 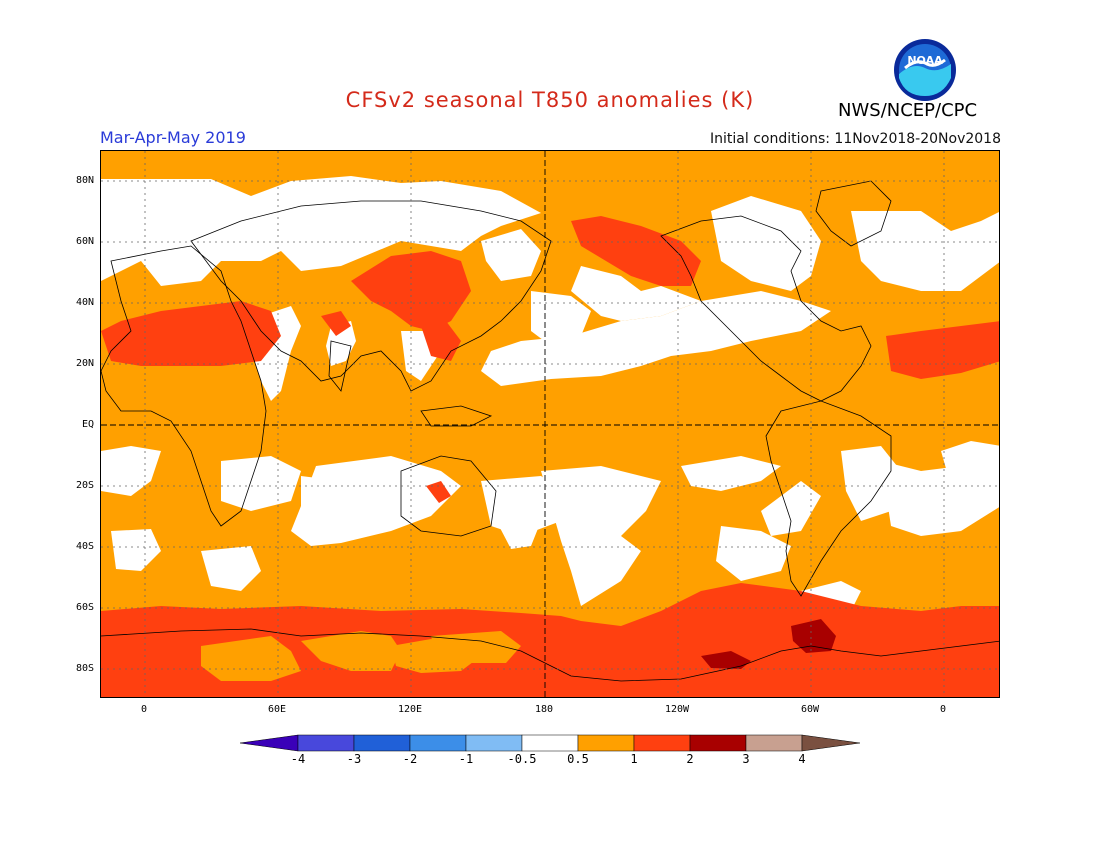 I want to click on lon-label: 60W, so click(x=810, y=709).